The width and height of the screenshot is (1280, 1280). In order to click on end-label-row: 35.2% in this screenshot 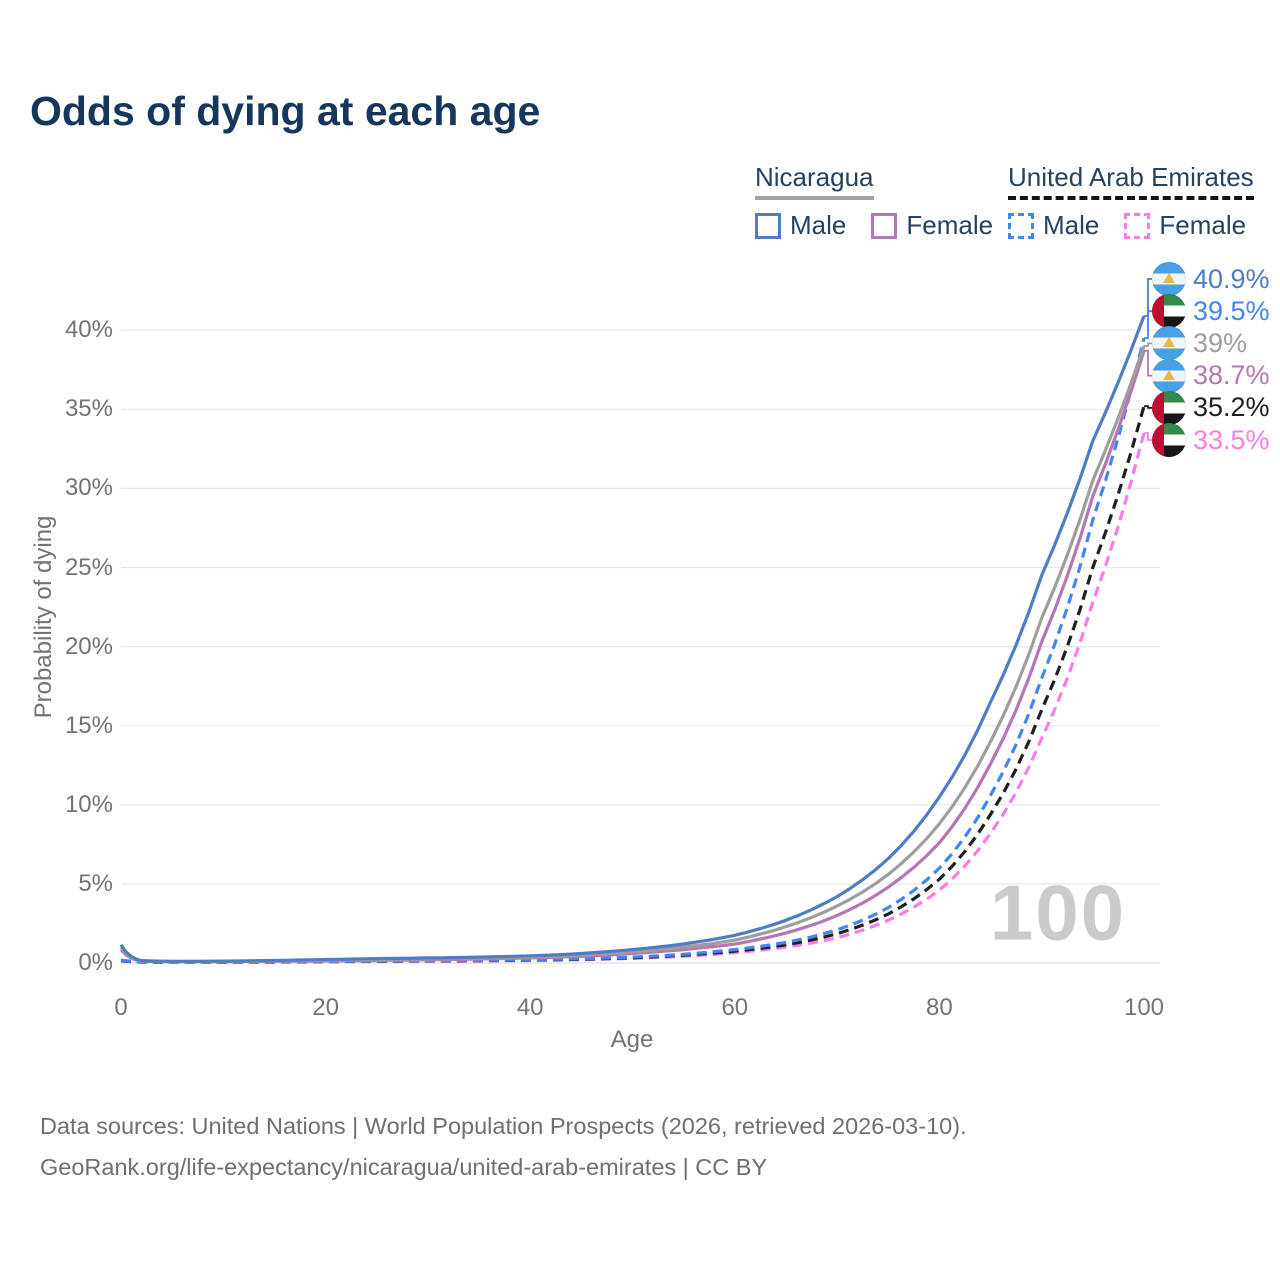, I will do `click(1211, 407)`.